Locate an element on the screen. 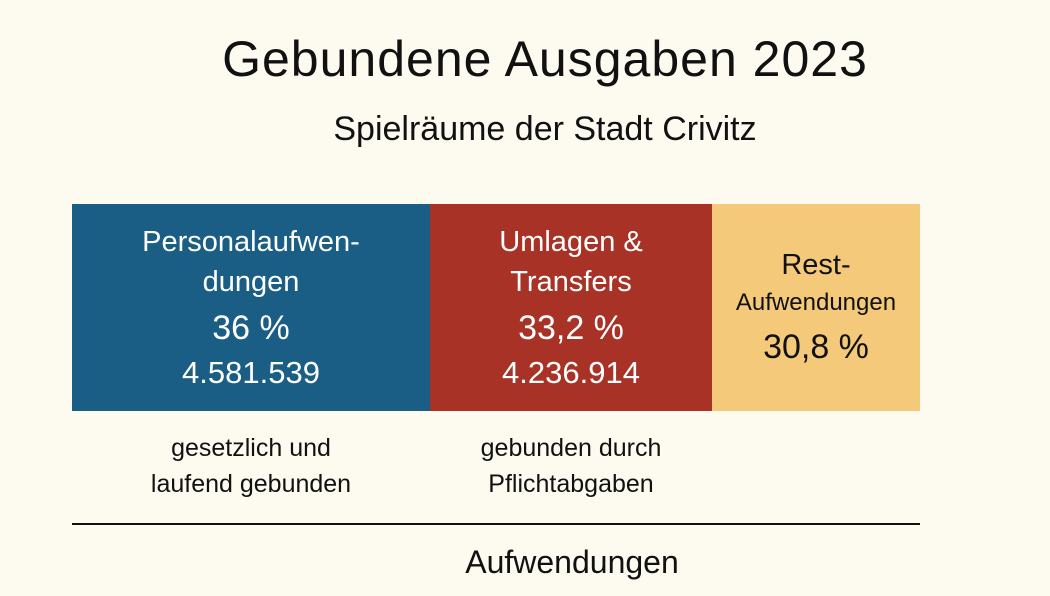 This screenshot has height=596, width=1050. bar-segment-restaufwendungen: Rest- Aufwendungen 30,8 % is located at coordinates (816, 307).